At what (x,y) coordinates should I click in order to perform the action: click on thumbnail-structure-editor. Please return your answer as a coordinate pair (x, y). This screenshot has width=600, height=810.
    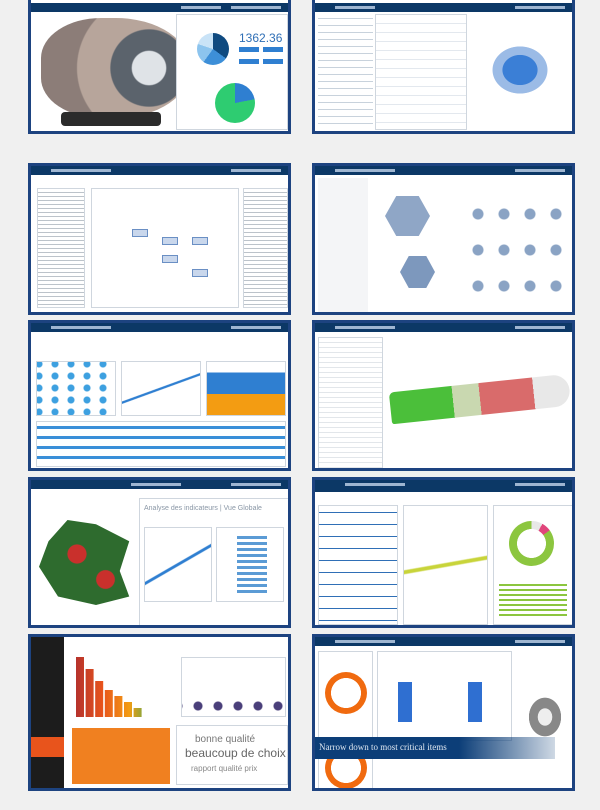
    Looking at the image, I should click on (443, 67).